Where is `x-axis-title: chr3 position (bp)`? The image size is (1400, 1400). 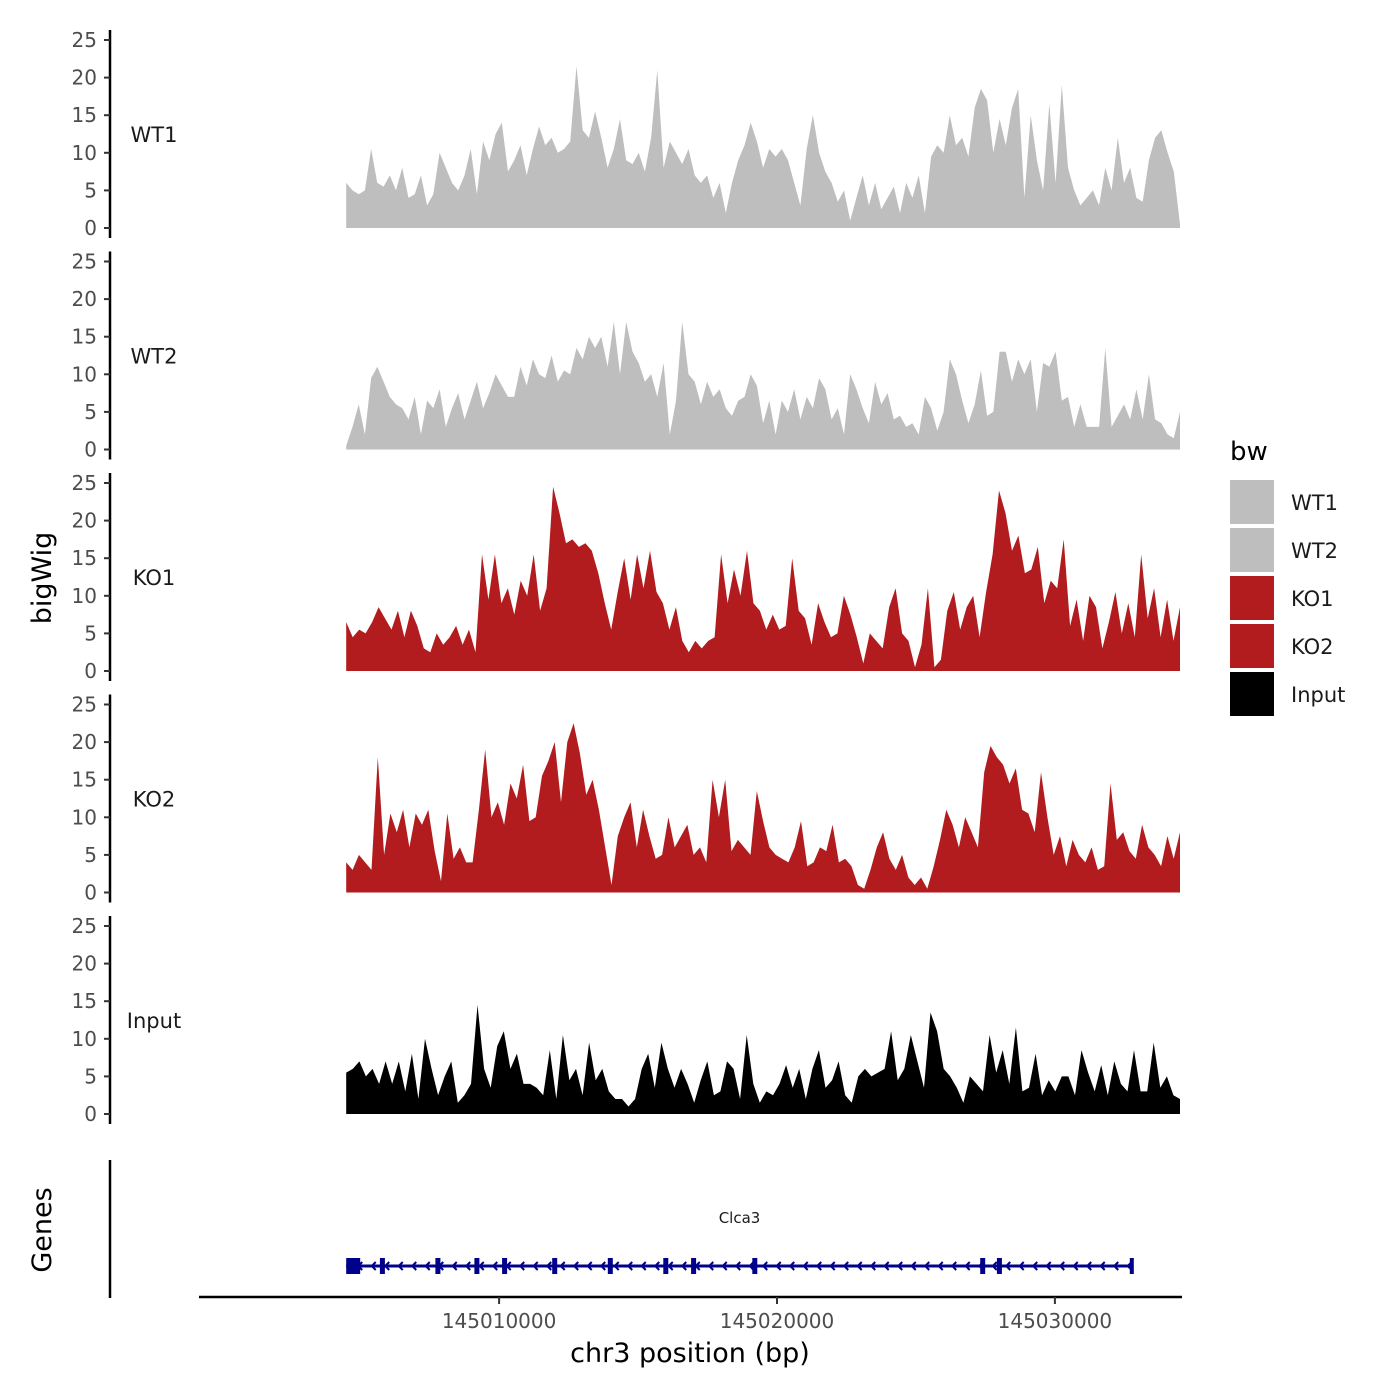 x-axis-title: chr3 position (bp) is located at coordinates (690, 1353).